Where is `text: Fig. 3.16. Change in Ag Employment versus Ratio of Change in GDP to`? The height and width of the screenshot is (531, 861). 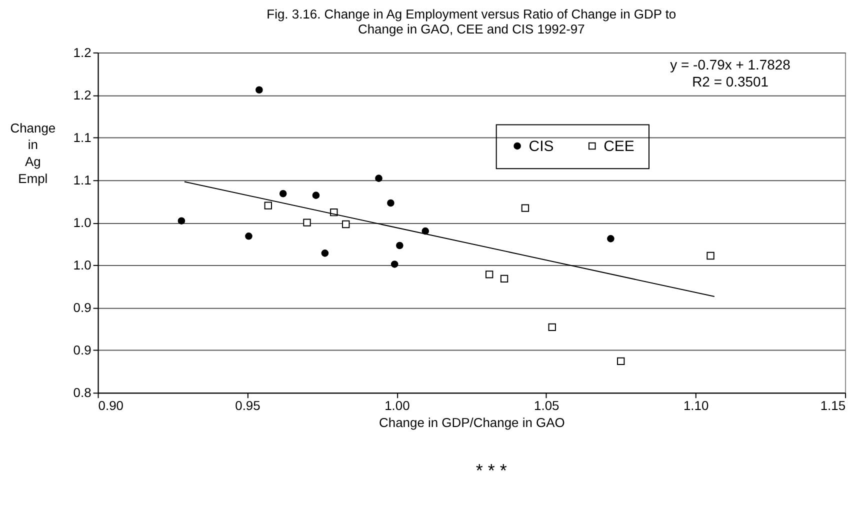
text: Fig. 3.16. Change in Ag Employment versus Ratio of Change in GDP to is located at coordinates (471, 14).